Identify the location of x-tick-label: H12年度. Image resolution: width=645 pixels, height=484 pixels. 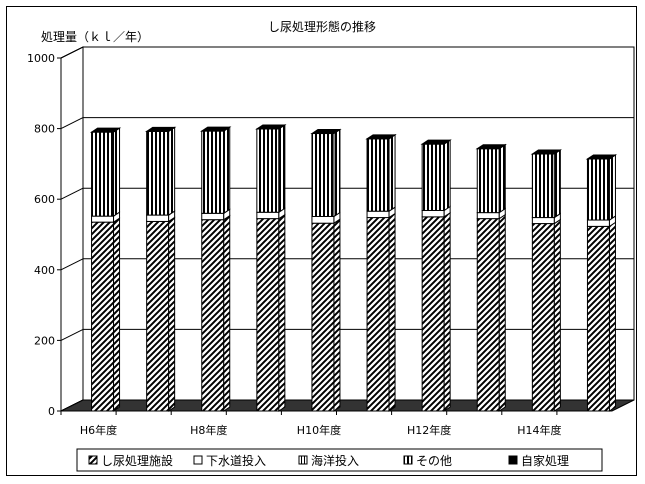
(429, 430).